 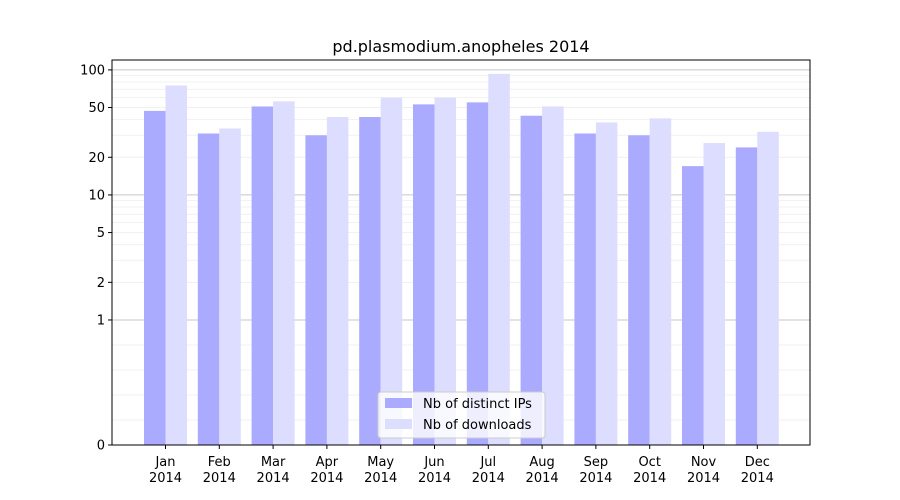 What do you see at coordinates (316, 290) in the screenshot?
I see `bar-ips-apr` at bounding box center [316, 290].